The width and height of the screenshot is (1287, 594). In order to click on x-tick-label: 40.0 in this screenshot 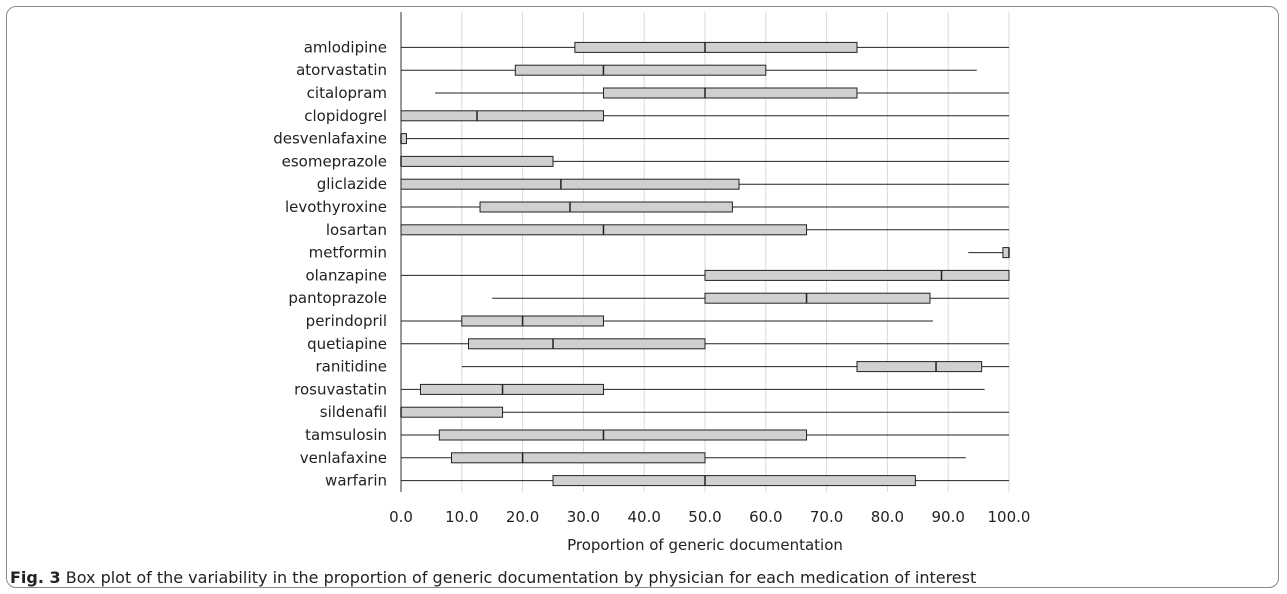, I will do `click(643, 517)`.